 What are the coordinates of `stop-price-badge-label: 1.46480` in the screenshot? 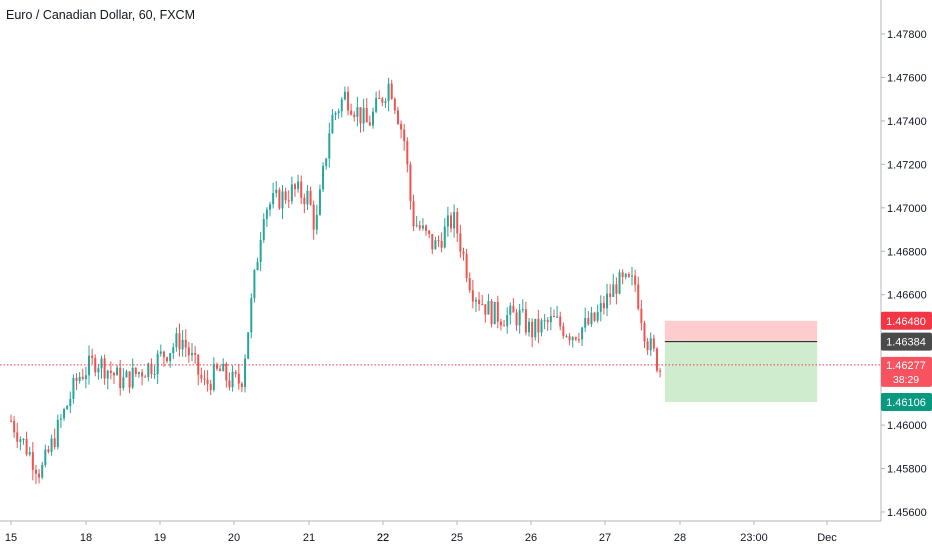 It's located at (906, 322).